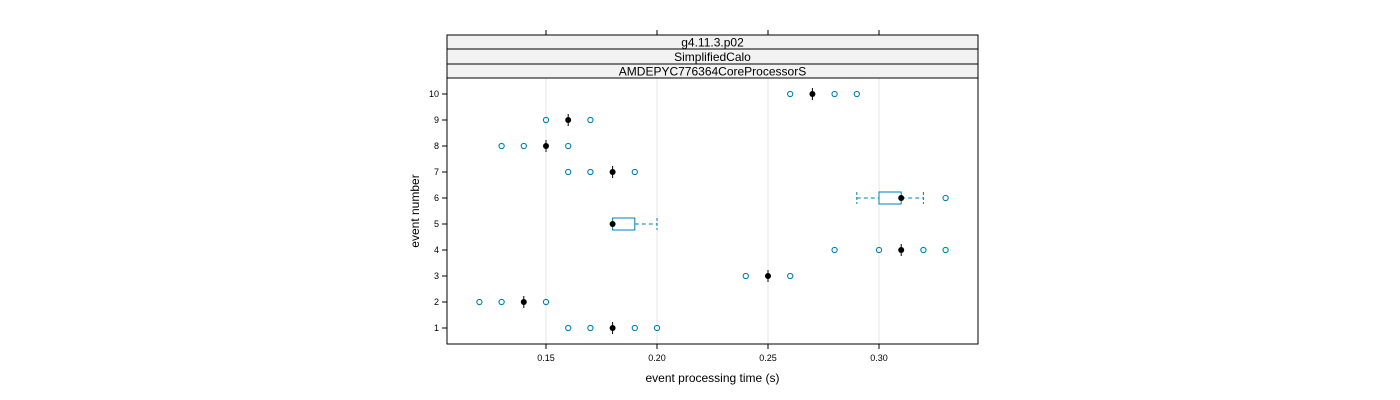  I want to click on strip-1: g4.11.3.p02, so click(712, 42).